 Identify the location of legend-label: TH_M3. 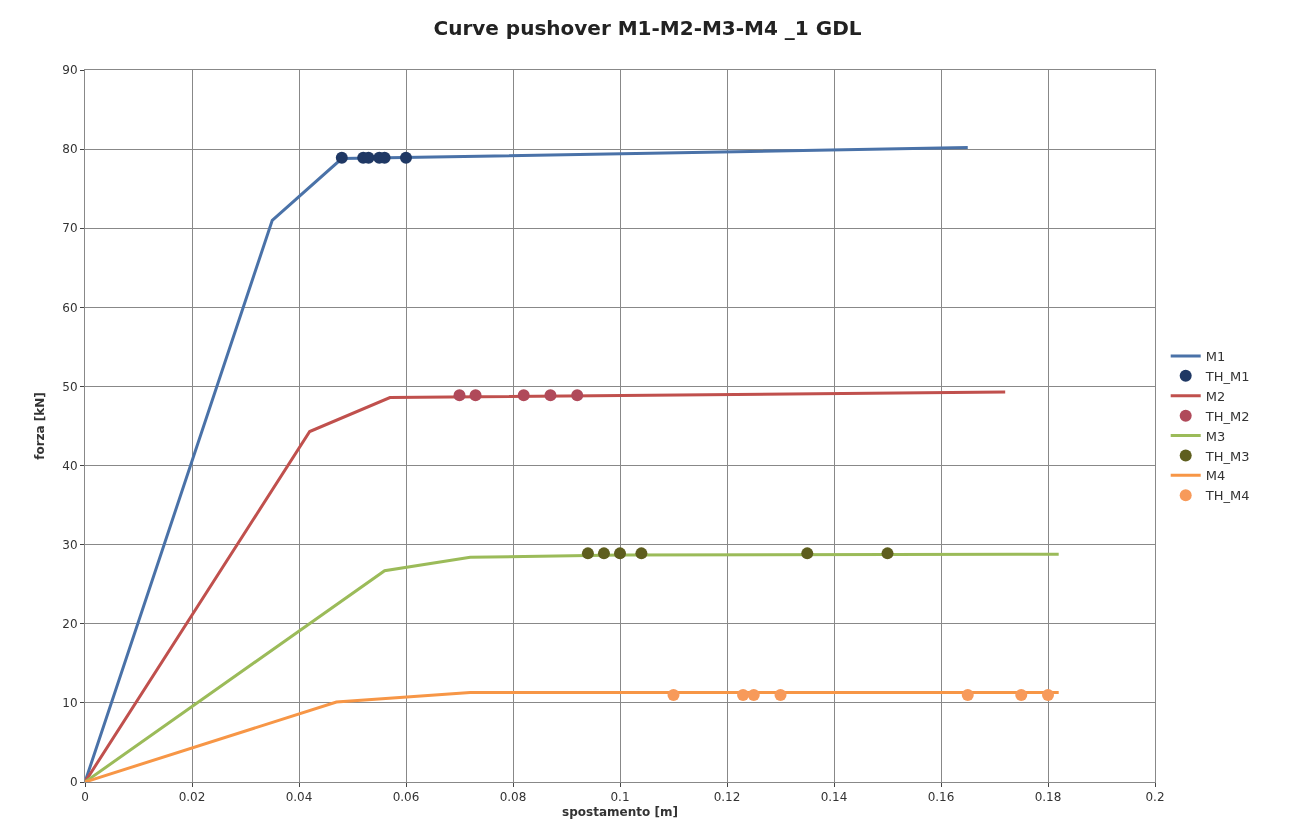
(1227, 456).